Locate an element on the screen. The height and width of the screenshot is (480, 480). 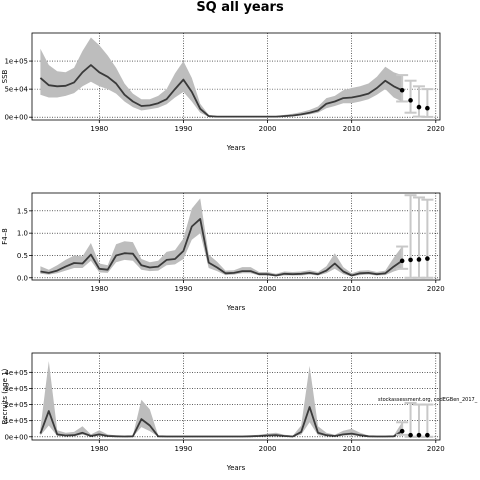
y-tick-label: 3e+05 is located at coordinates (16, 389).